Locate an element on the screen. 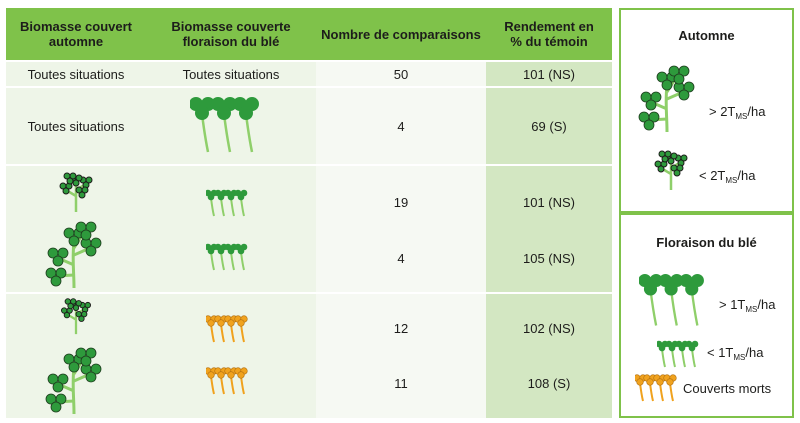  legend-autumn-low: < 2TMS/ha is located at coordinates (727, 176).